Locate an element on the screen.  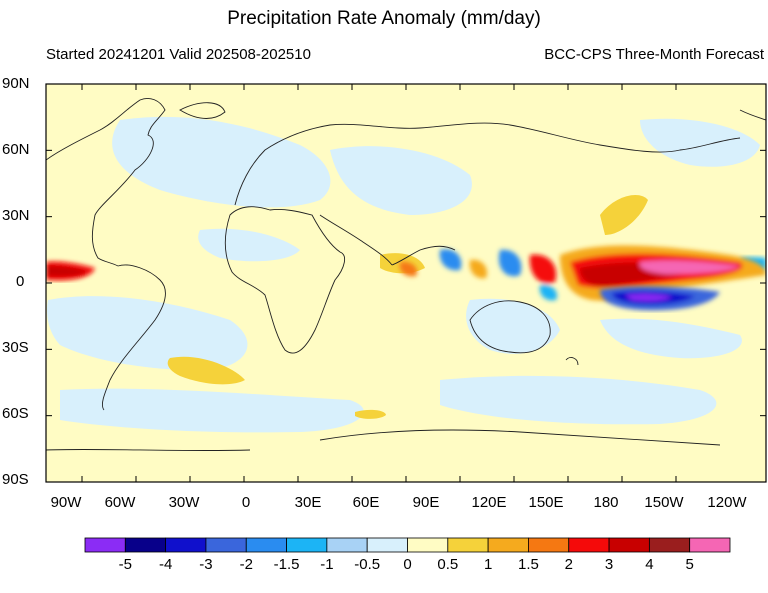
lat-label-30n: 30N is located at coordinates (16, 215).